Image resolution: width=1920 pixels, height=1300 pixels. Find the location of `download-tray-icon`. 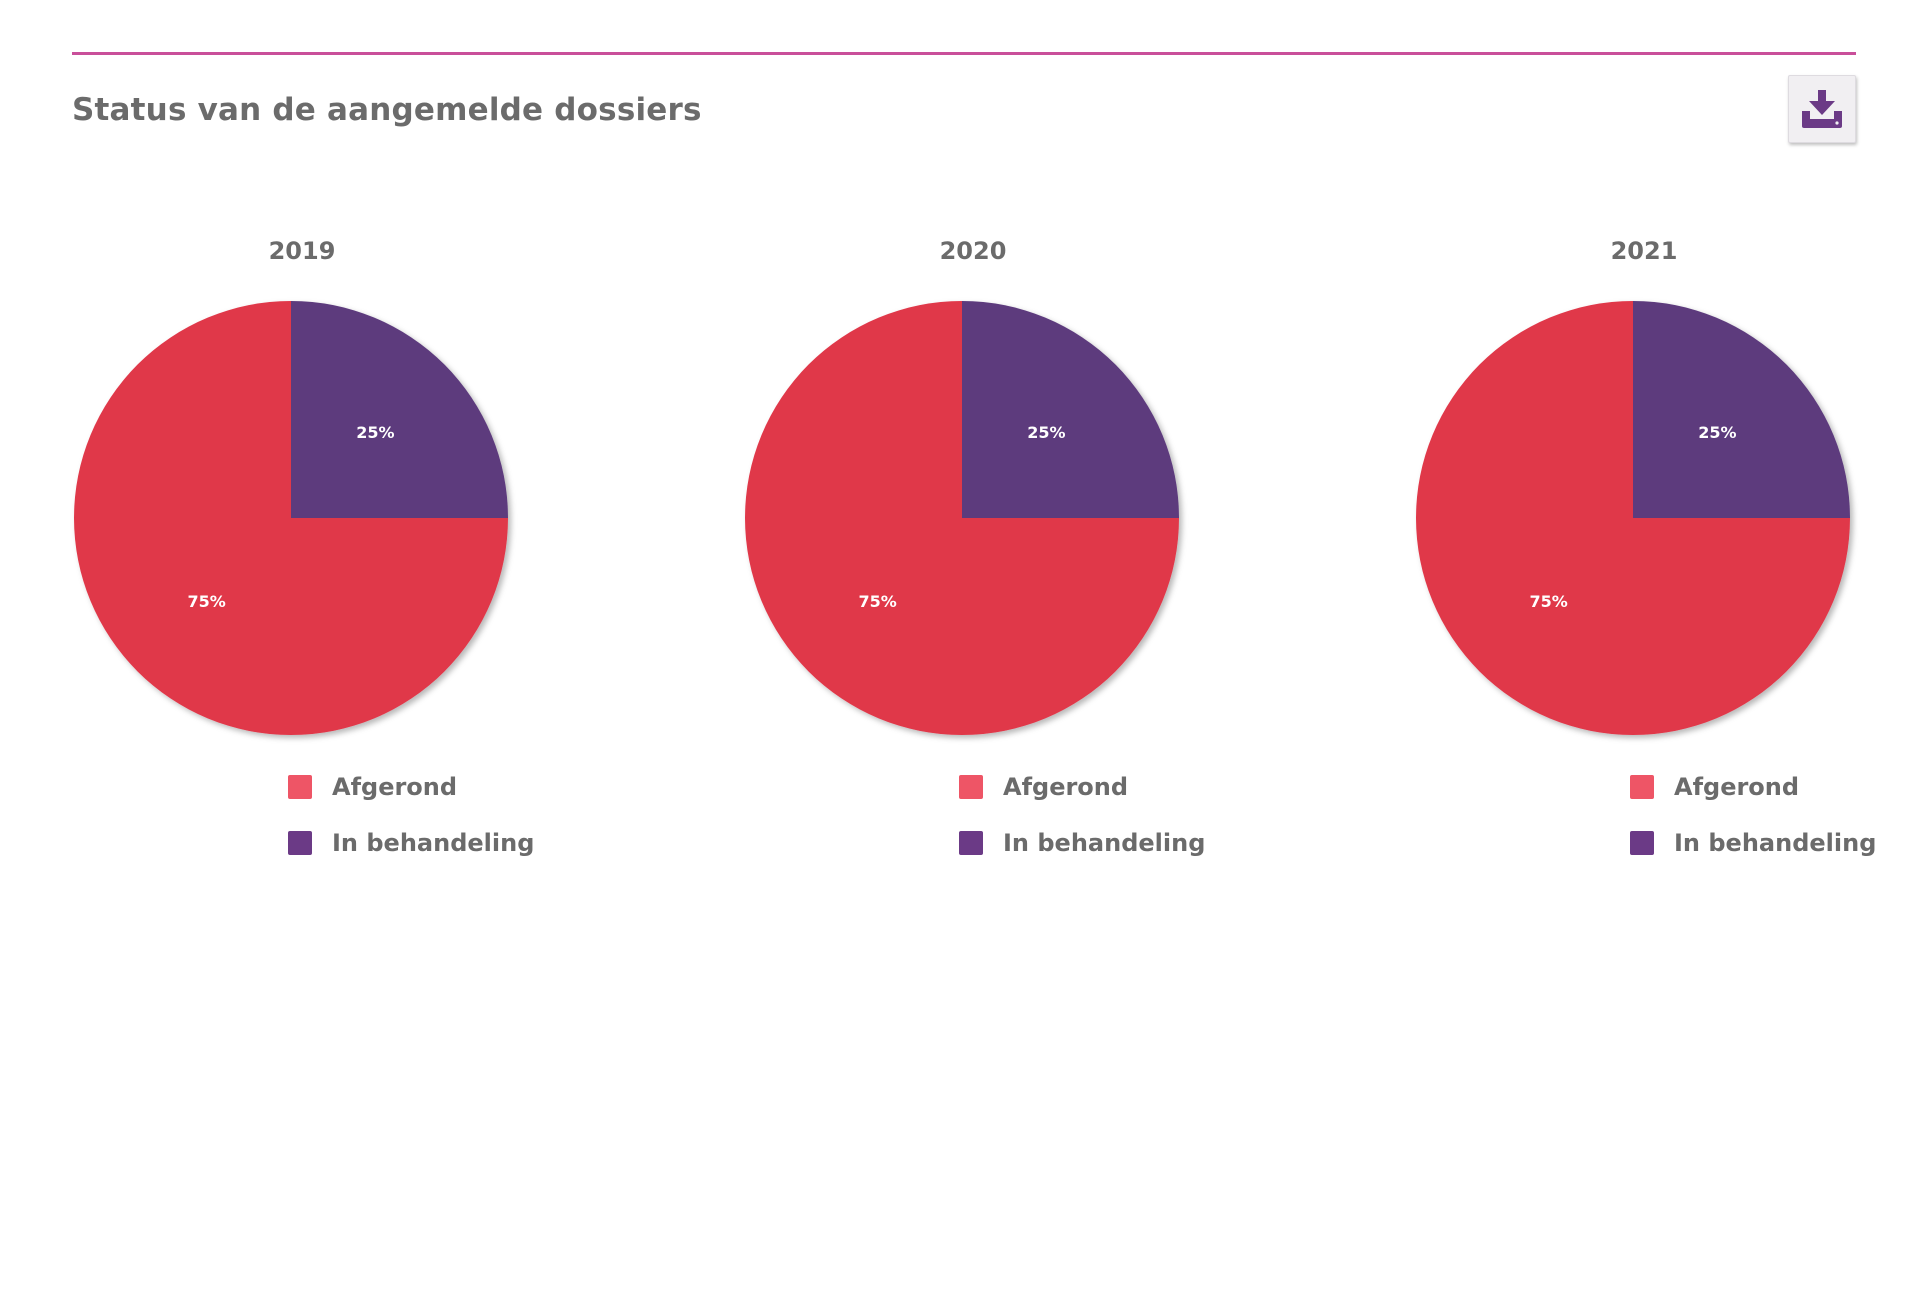

download-tray-icon is located at coordinates (1822, 109).